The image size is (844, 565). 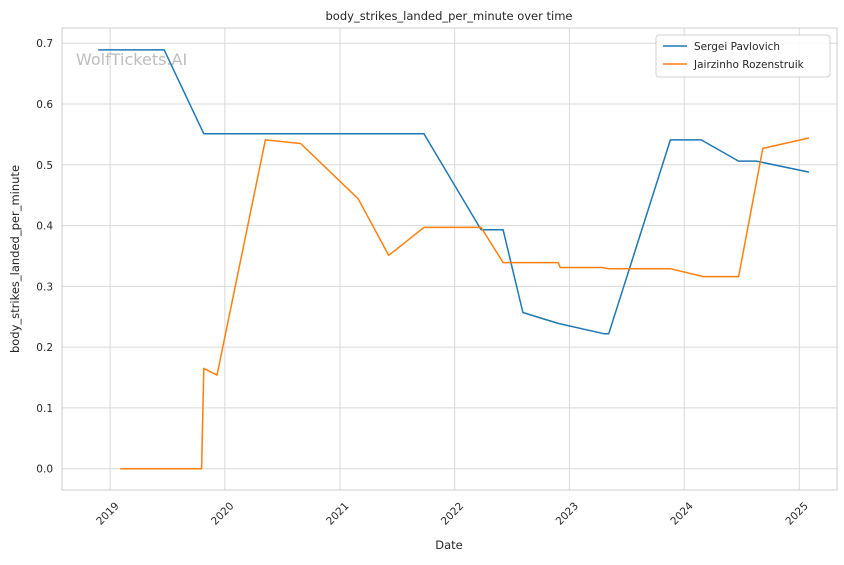 What do you see at coordinates (743, 56) in the screenshot?
I see `legend: Sergei Pavlovich Jairzinho Rozenstruik` at bounding box center [743, 56].